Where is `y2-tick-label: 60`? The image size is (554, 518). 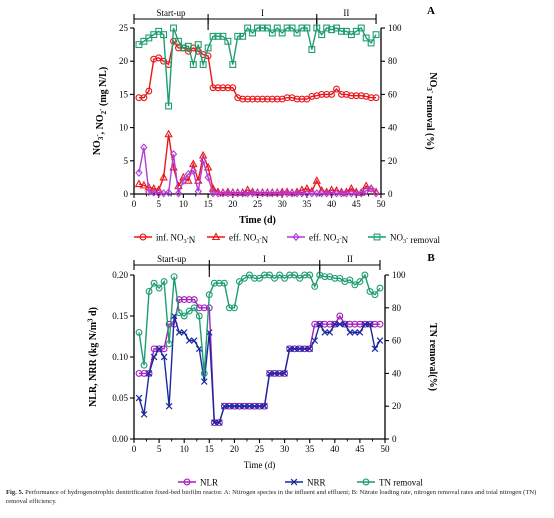
y2-tick-label: 60 is located at coordinates (393, 94).